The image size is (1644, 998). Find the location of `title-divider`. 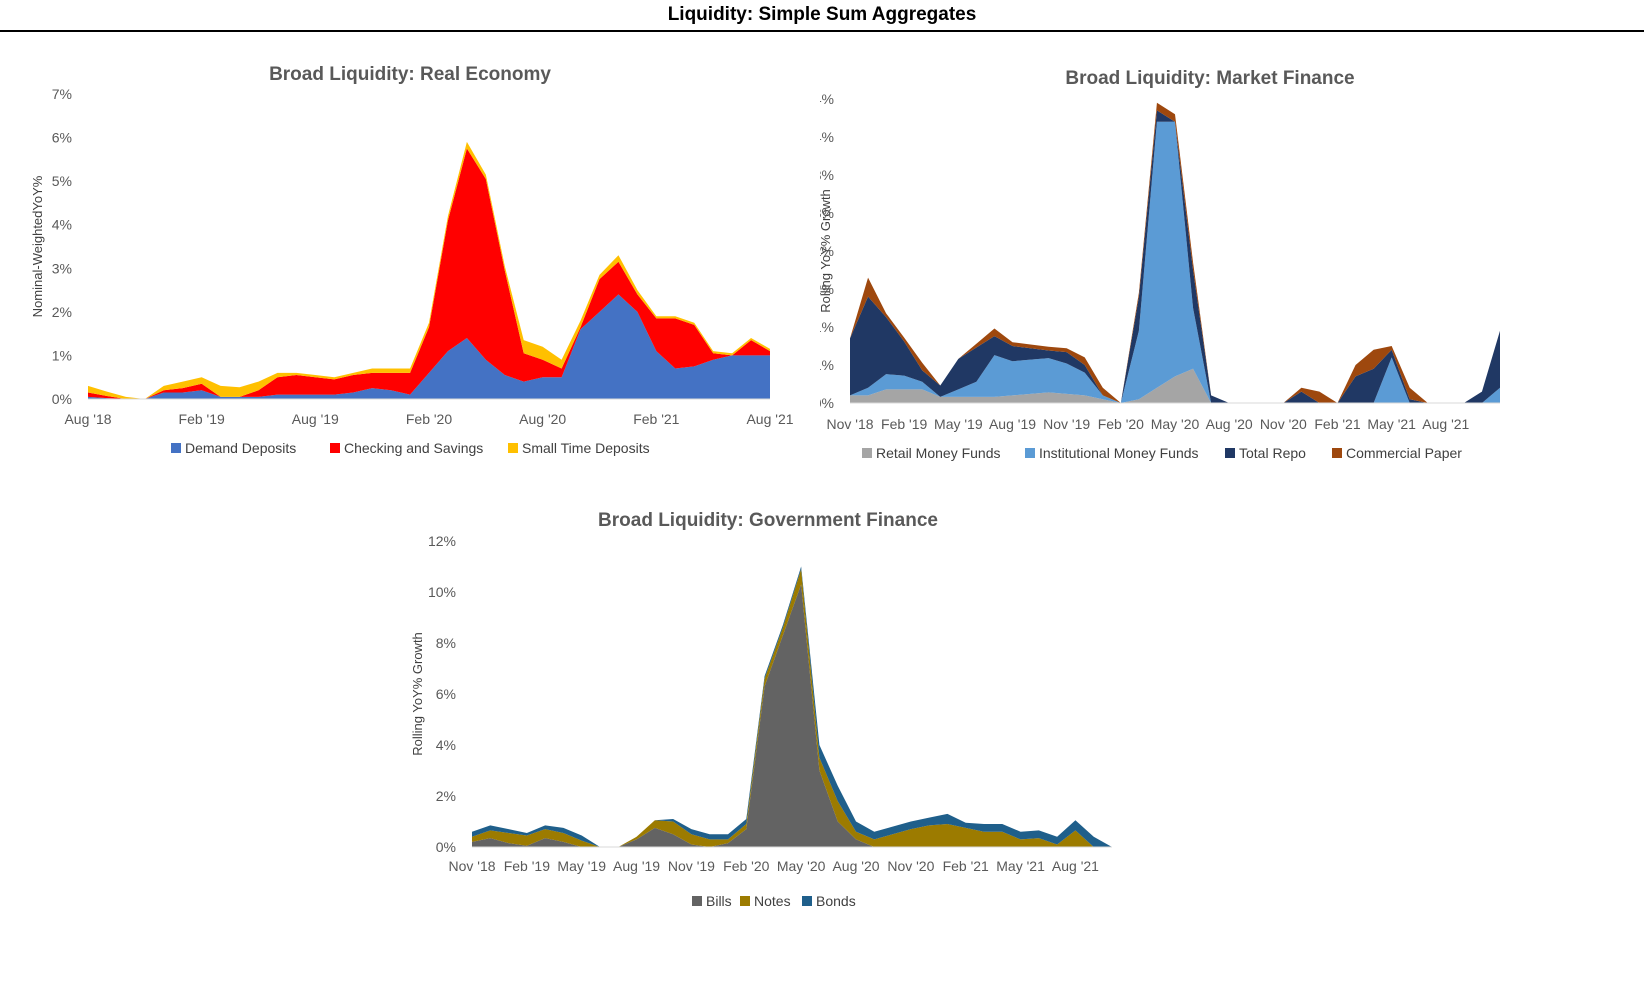

title-divider is located at coordinates (822, 31).